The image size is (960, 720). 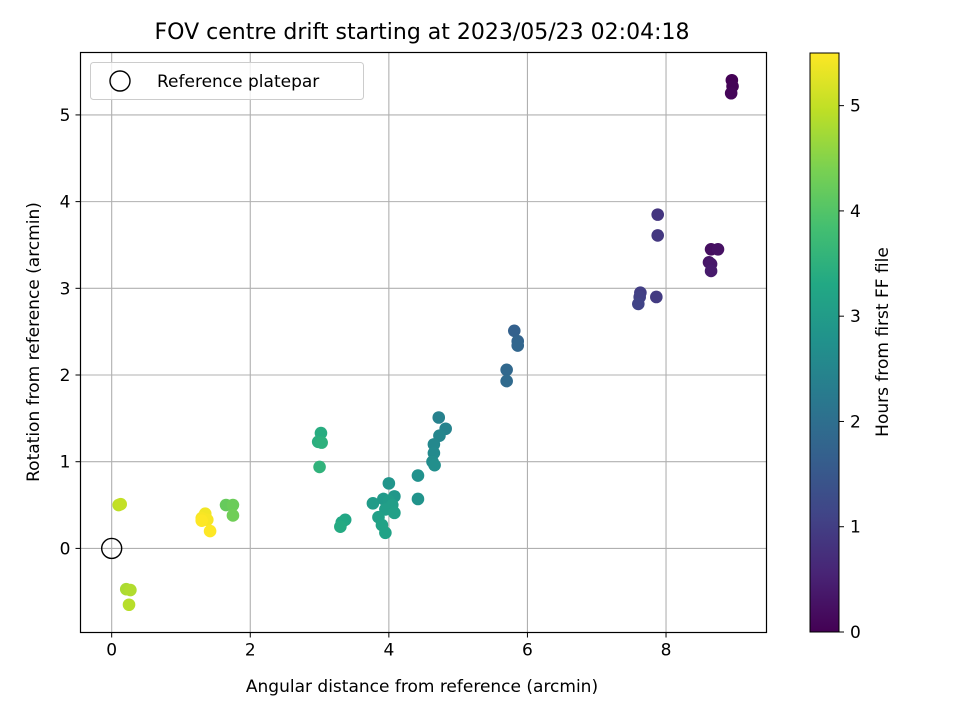 I want to click on reference-platepar-marker, so click(x=111, y=548).